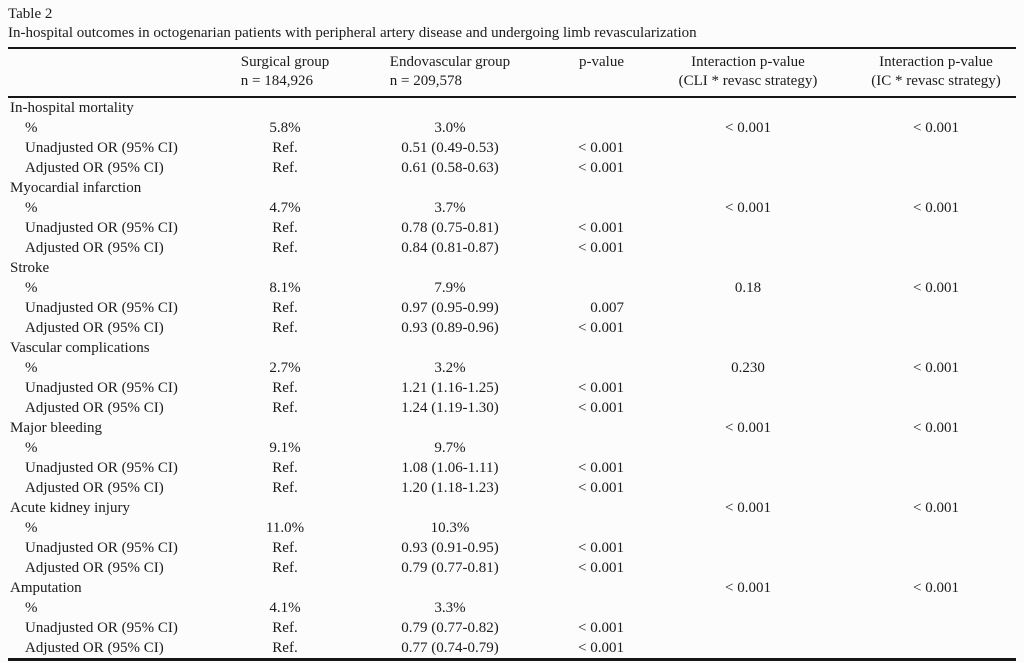  What do you see at coordinates (46, 588) in the screenshot?
I see `row-label: Amputation` at bounding box center [46, 588].